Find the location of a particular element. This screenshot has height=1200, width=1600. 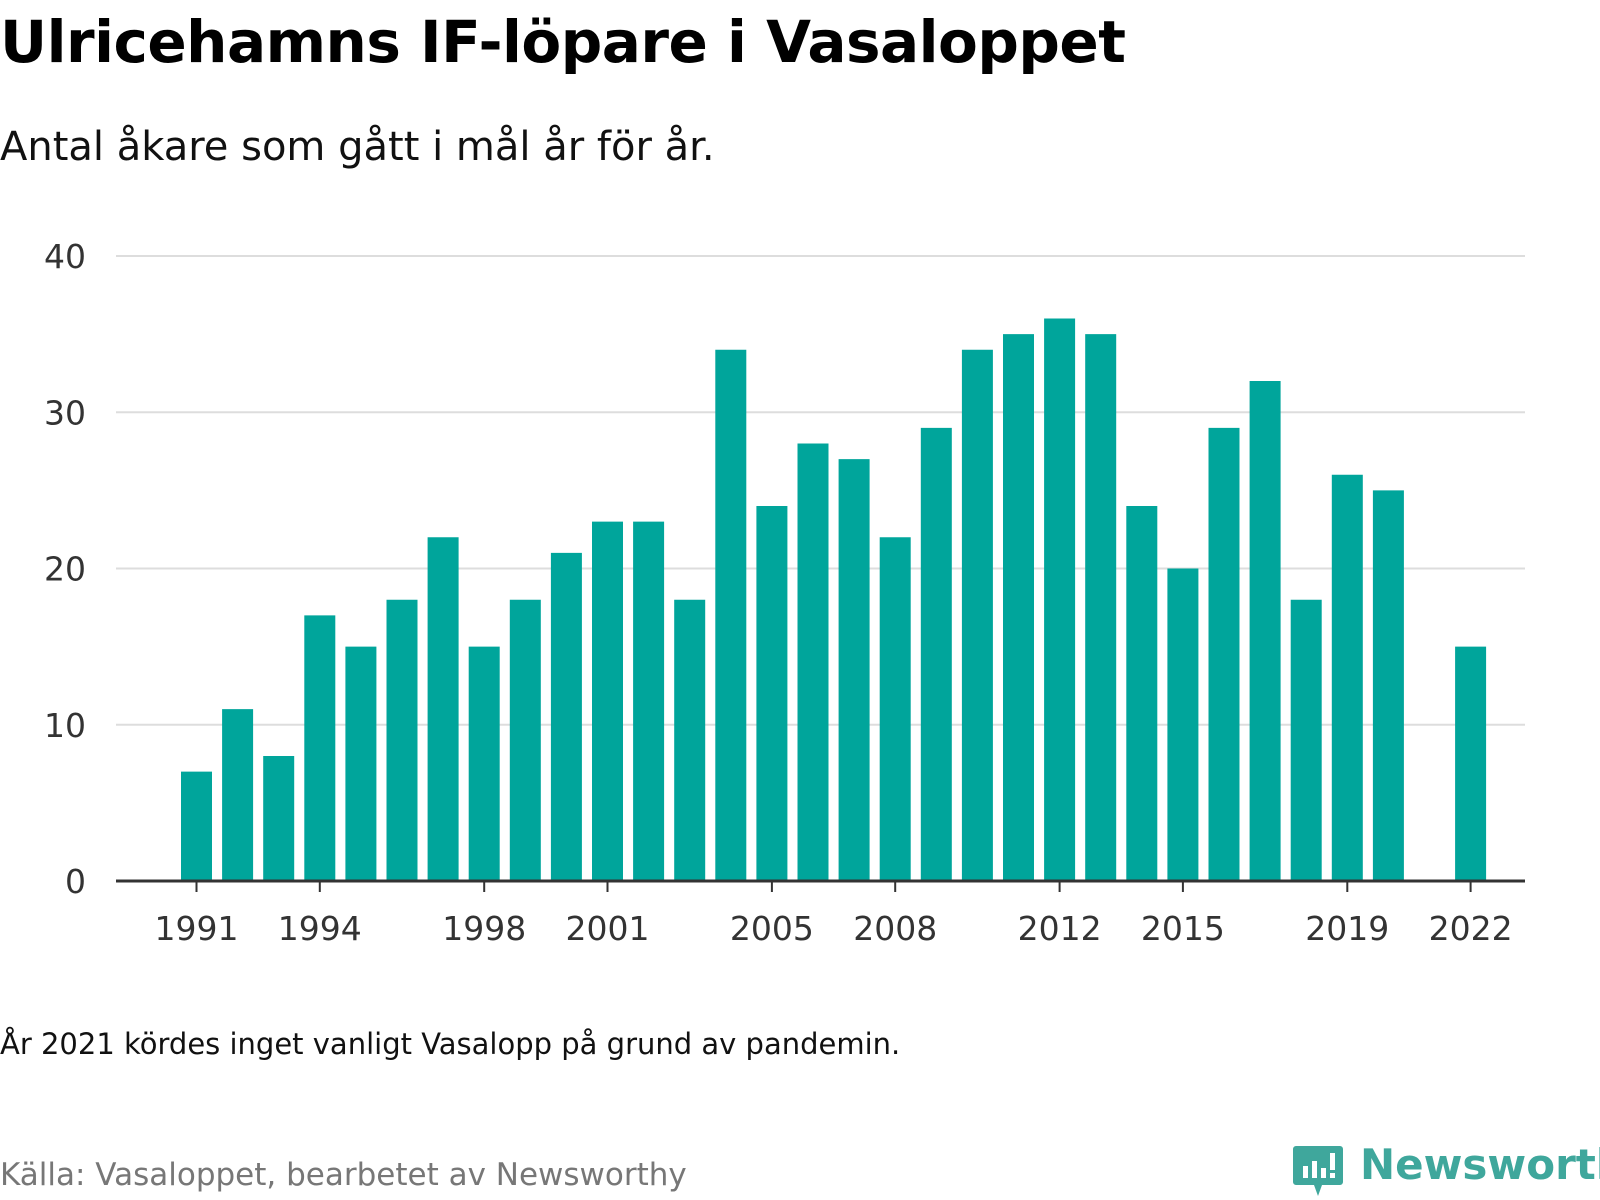

bar-2010 is located at coordinates (977, 615).